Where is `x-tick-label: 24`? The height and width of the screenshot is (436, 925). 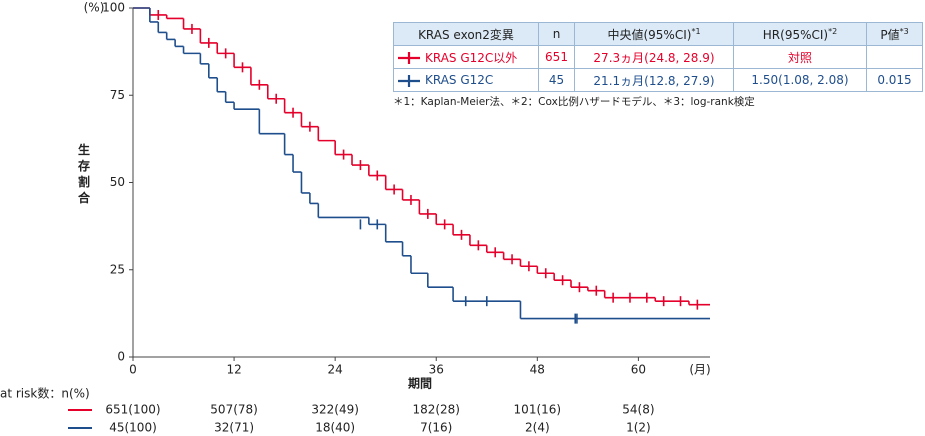
x-tick-label: 24 is located at coordinates (335, 370).